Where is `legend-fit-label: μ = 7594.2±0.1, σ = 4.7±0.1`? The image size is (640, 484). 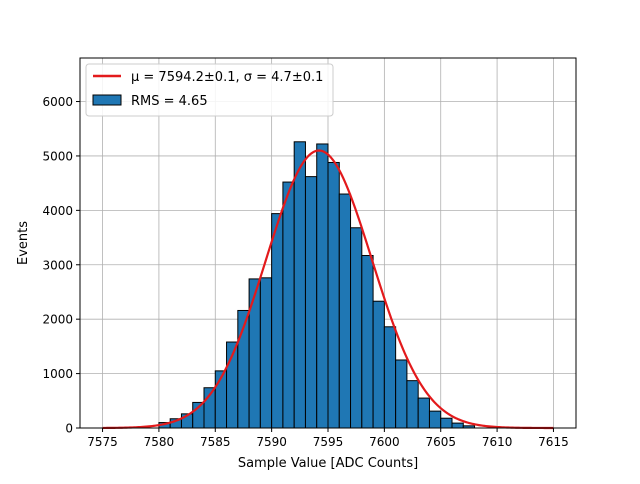 legend-fit-label: μ = 7594.2±0.1, σ = 4.7±0.1 is located at coordinates (227, 77).